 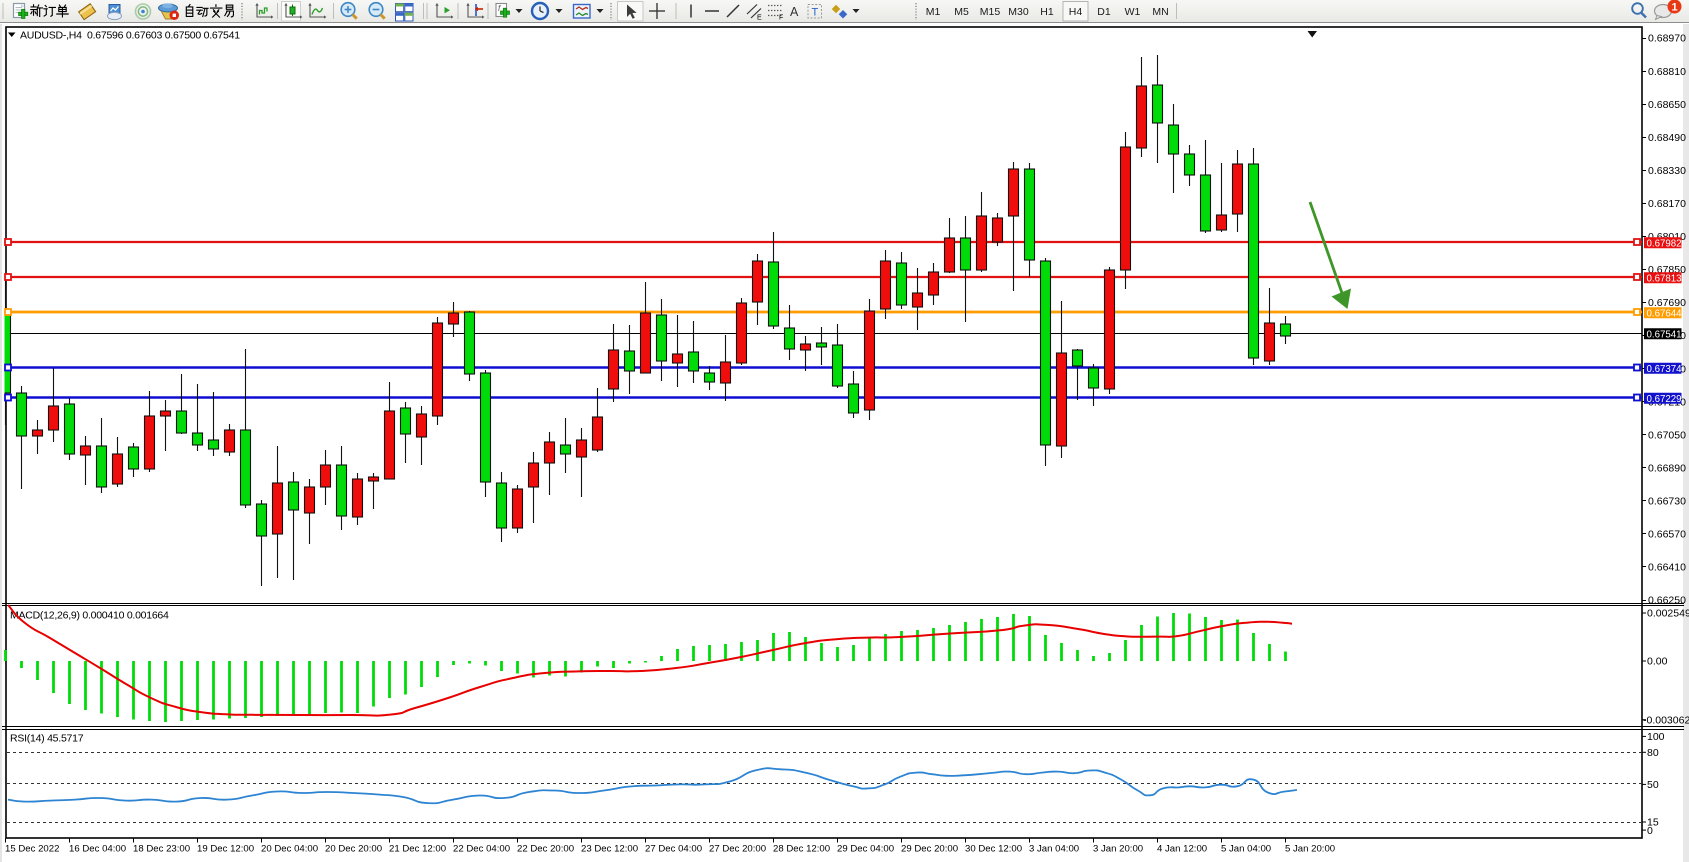 What do you see at coordinates (417, 849) in the screenshot?
I see `svg-text: 21 Dec 12:00` at bounding box center [417, 849].